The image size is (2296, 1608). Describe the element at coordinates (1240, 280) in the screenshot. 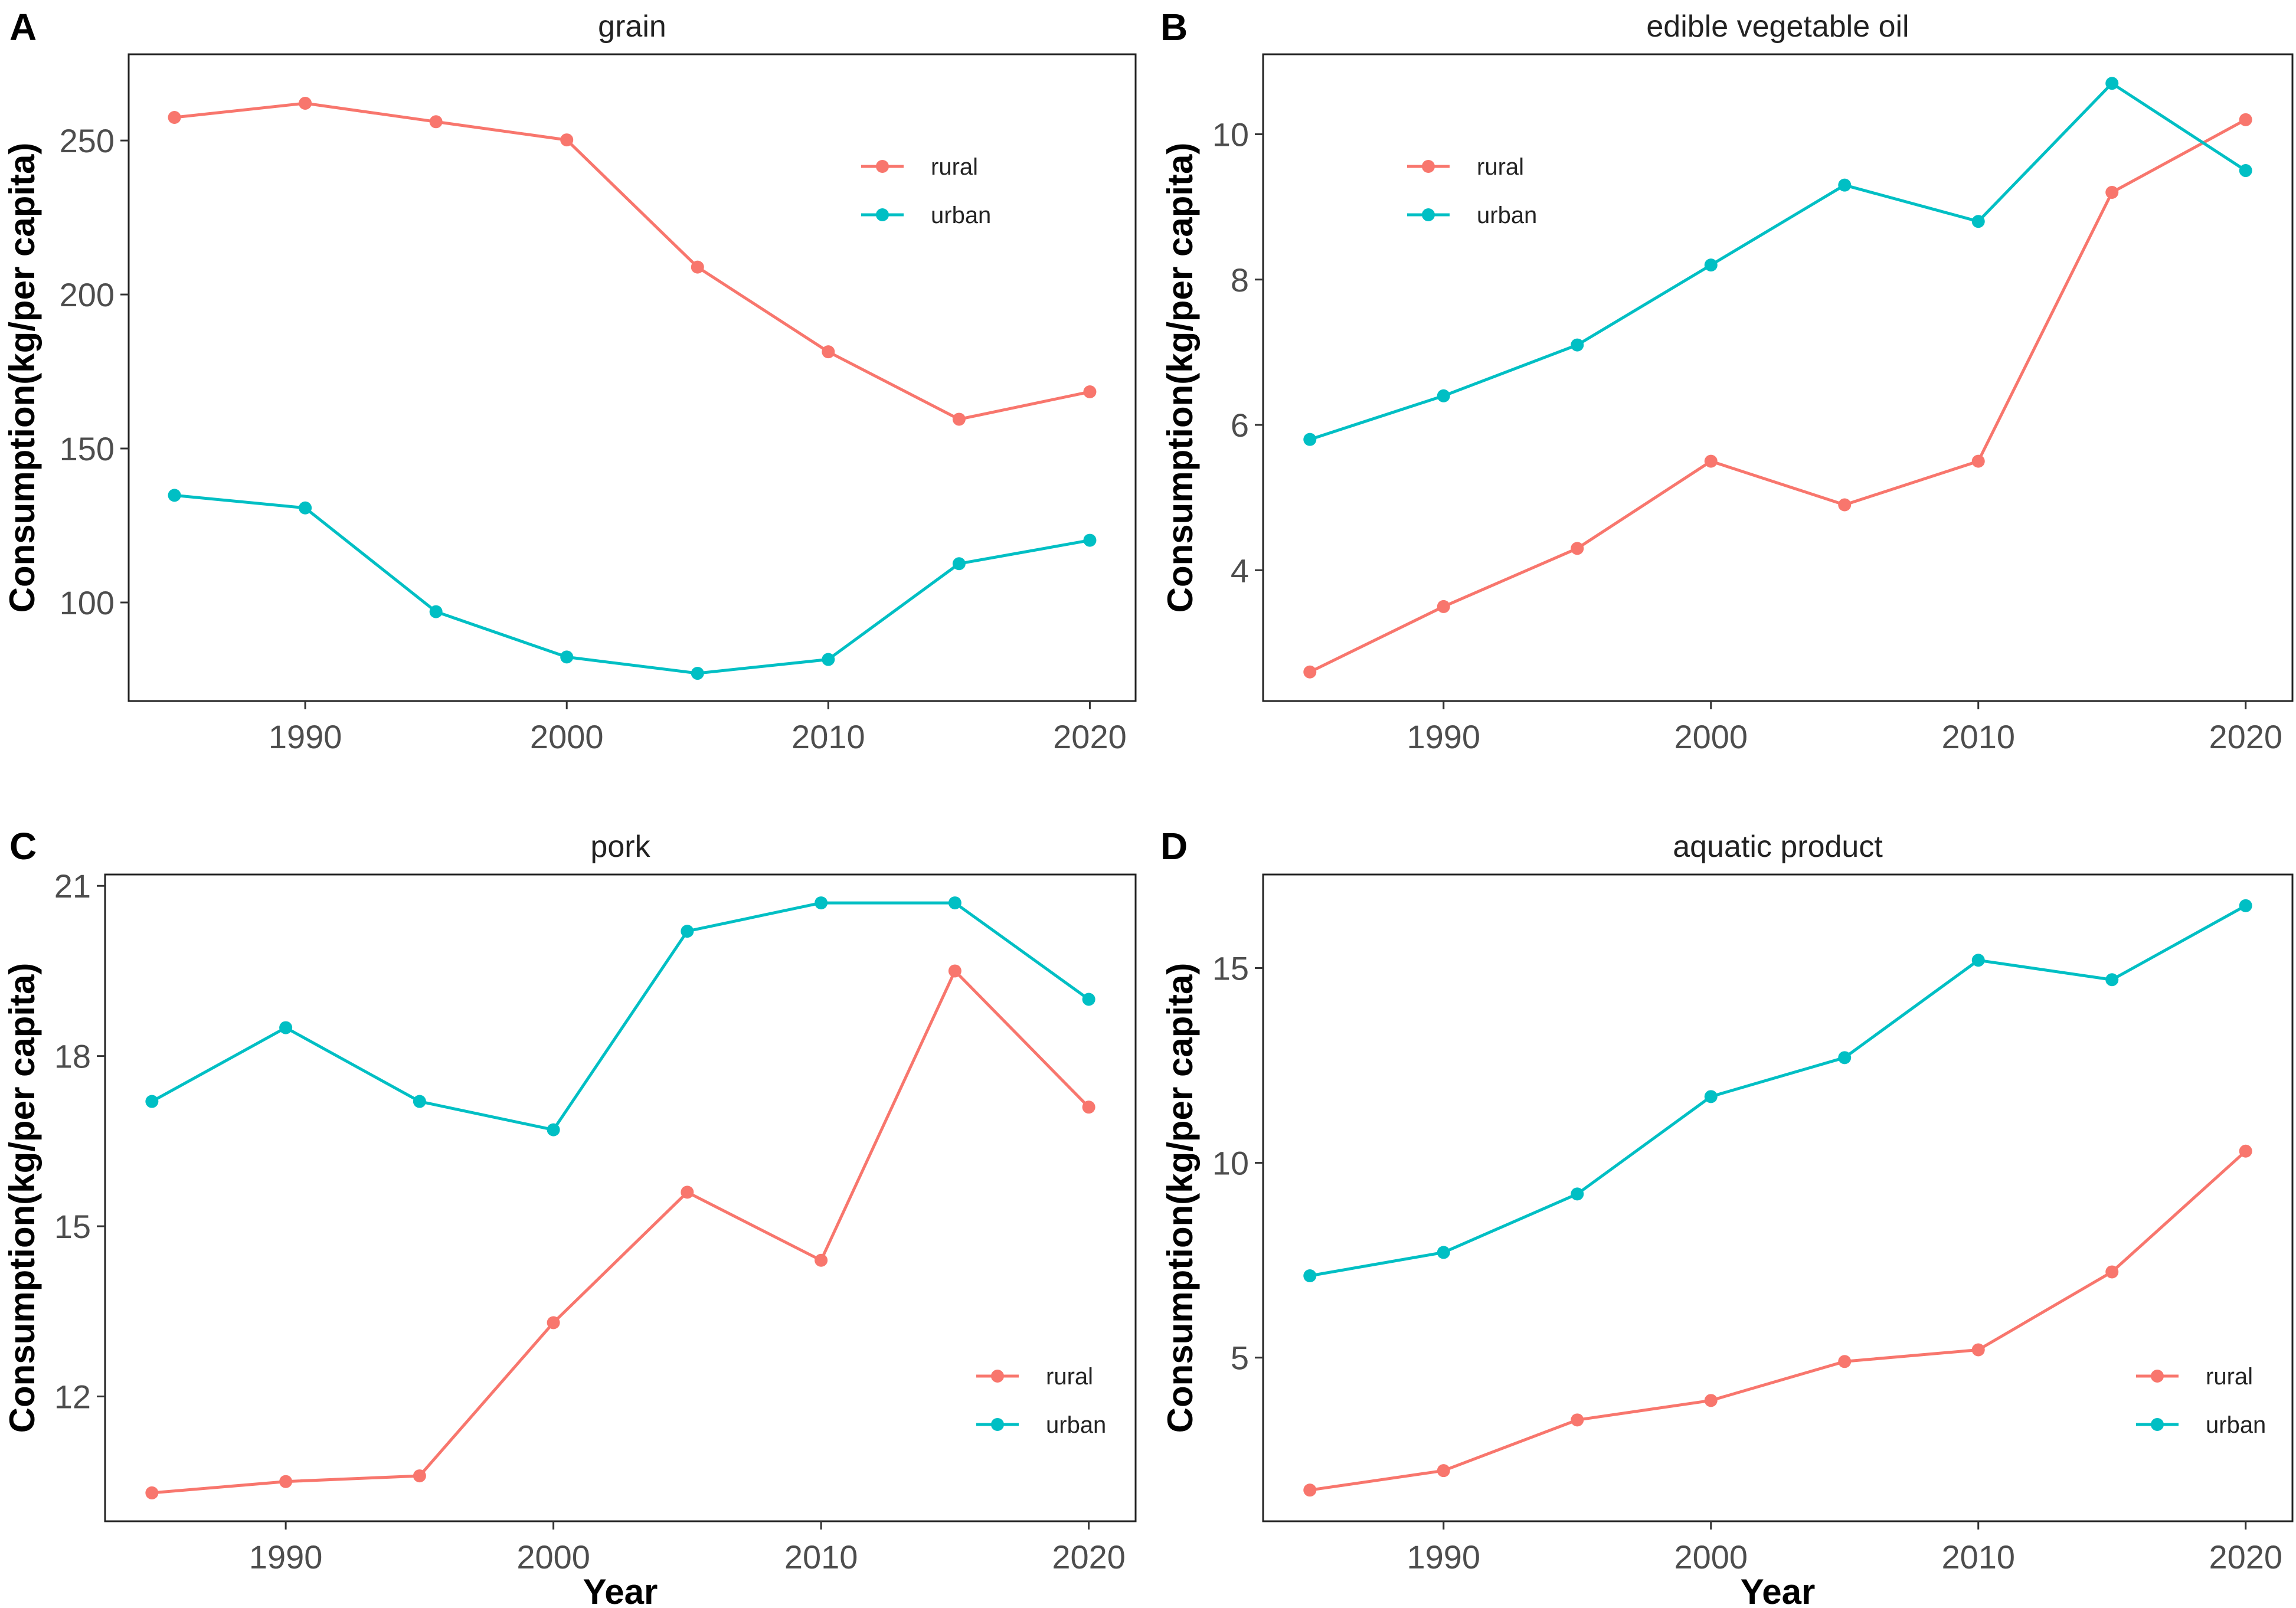

I see `y-tick-label: 8` at that location.